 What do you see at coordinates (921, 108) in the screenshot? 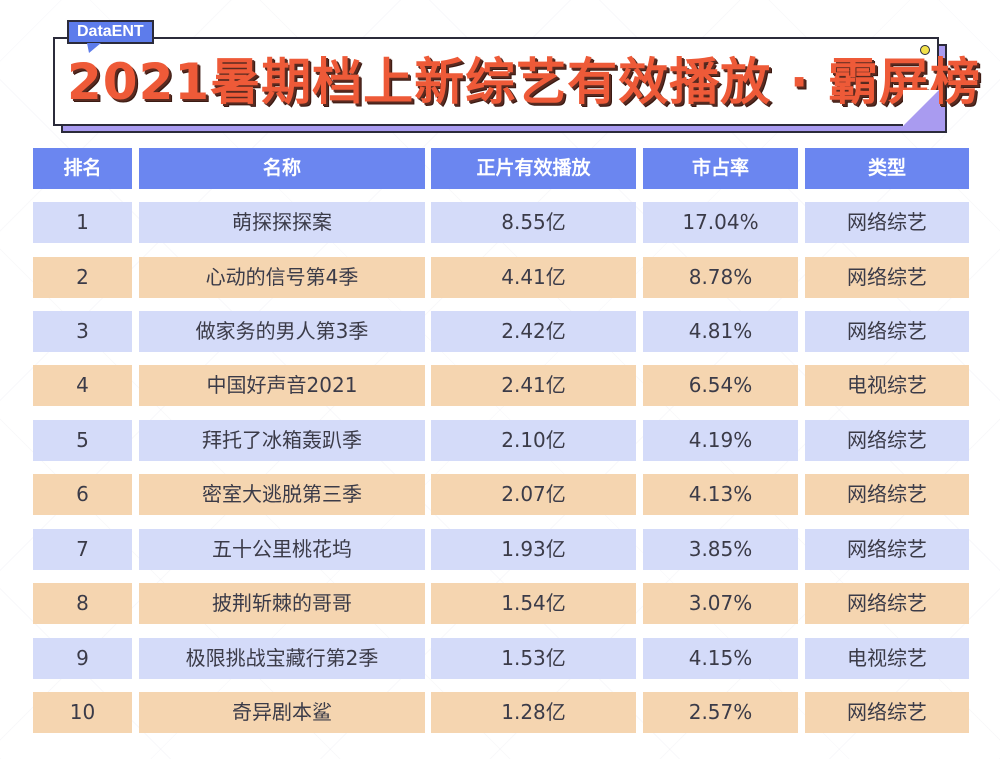
I see `page-fold-icon` at bounding box center [921, 108].